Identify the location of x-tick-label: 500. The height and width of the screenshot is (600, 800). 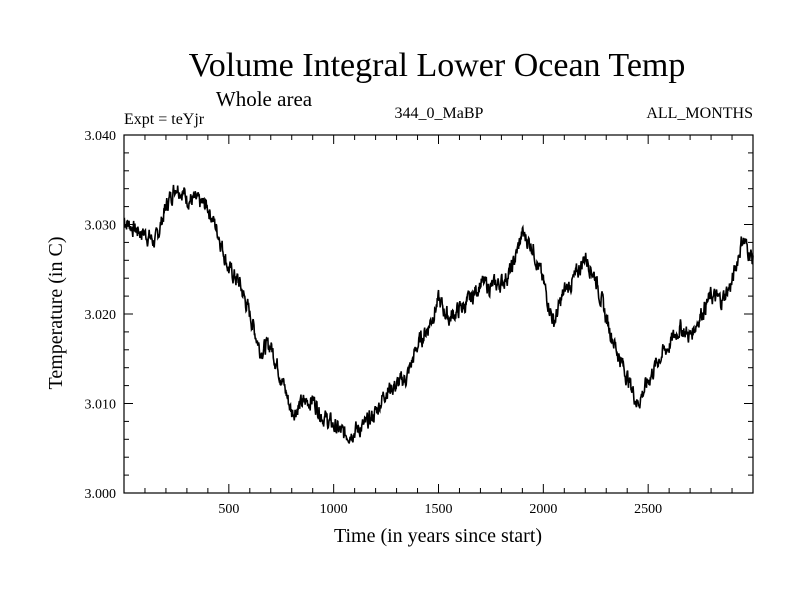
(228, 509).